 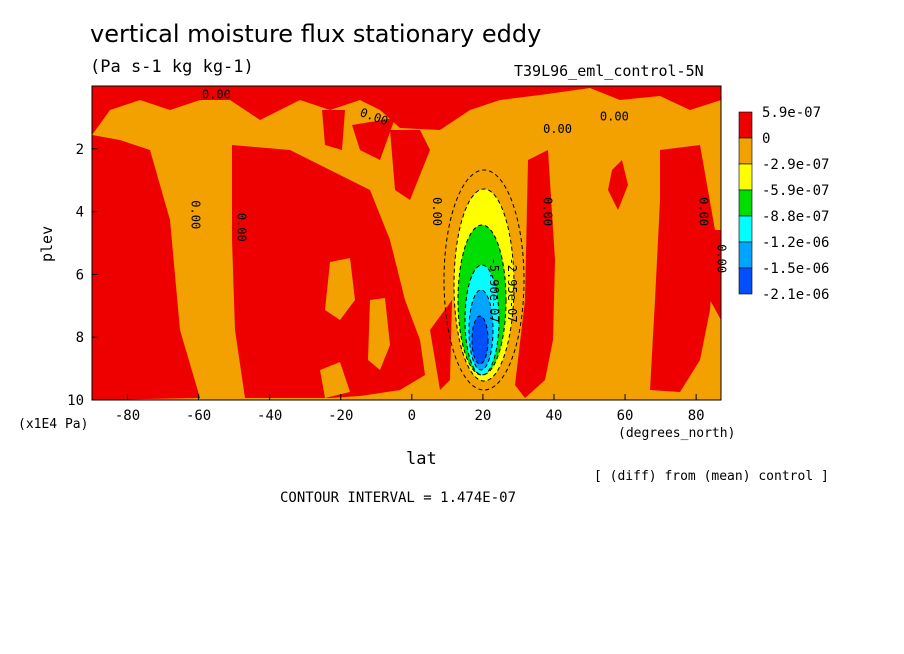 What do you see at coordinates (406, 110) in the screenshot?
I see `field-red-top` at bounding box center [406, 110].